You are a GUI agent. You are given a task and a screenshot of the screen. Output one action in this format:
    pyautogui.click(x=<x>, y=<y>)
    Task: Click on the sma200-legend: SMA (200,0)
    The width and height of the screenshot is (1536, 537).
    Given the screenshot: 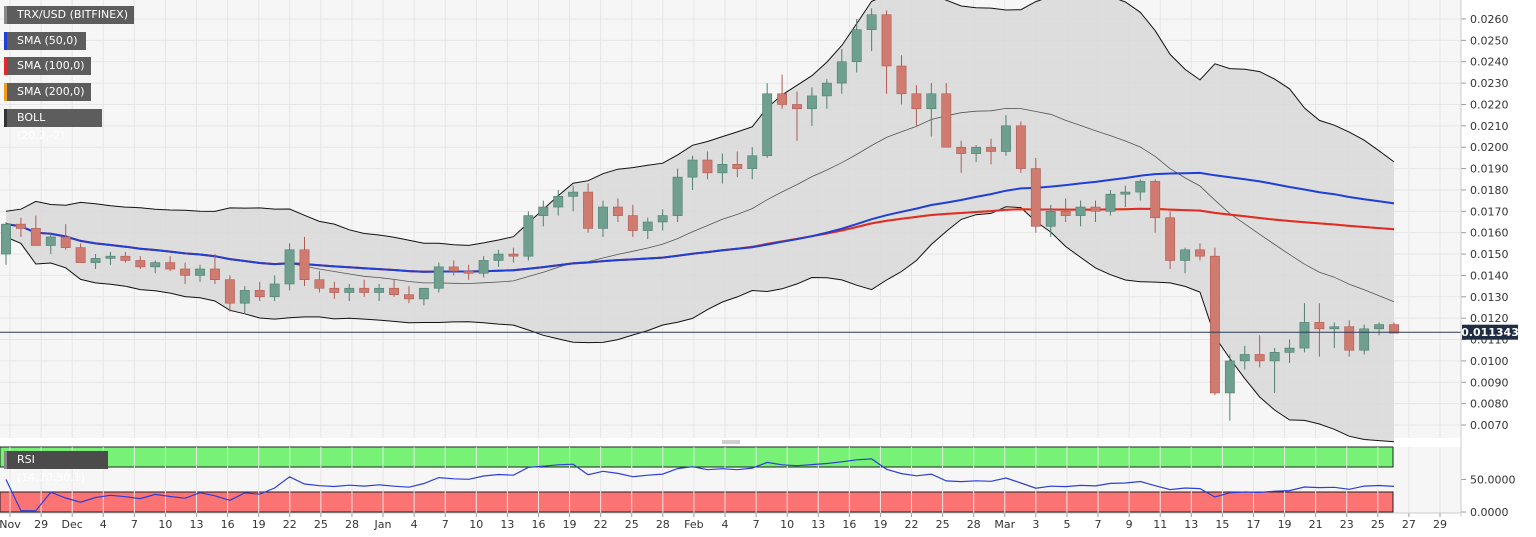 What is the action you would take?
    pyautogui.click(x=47, y=92)
    